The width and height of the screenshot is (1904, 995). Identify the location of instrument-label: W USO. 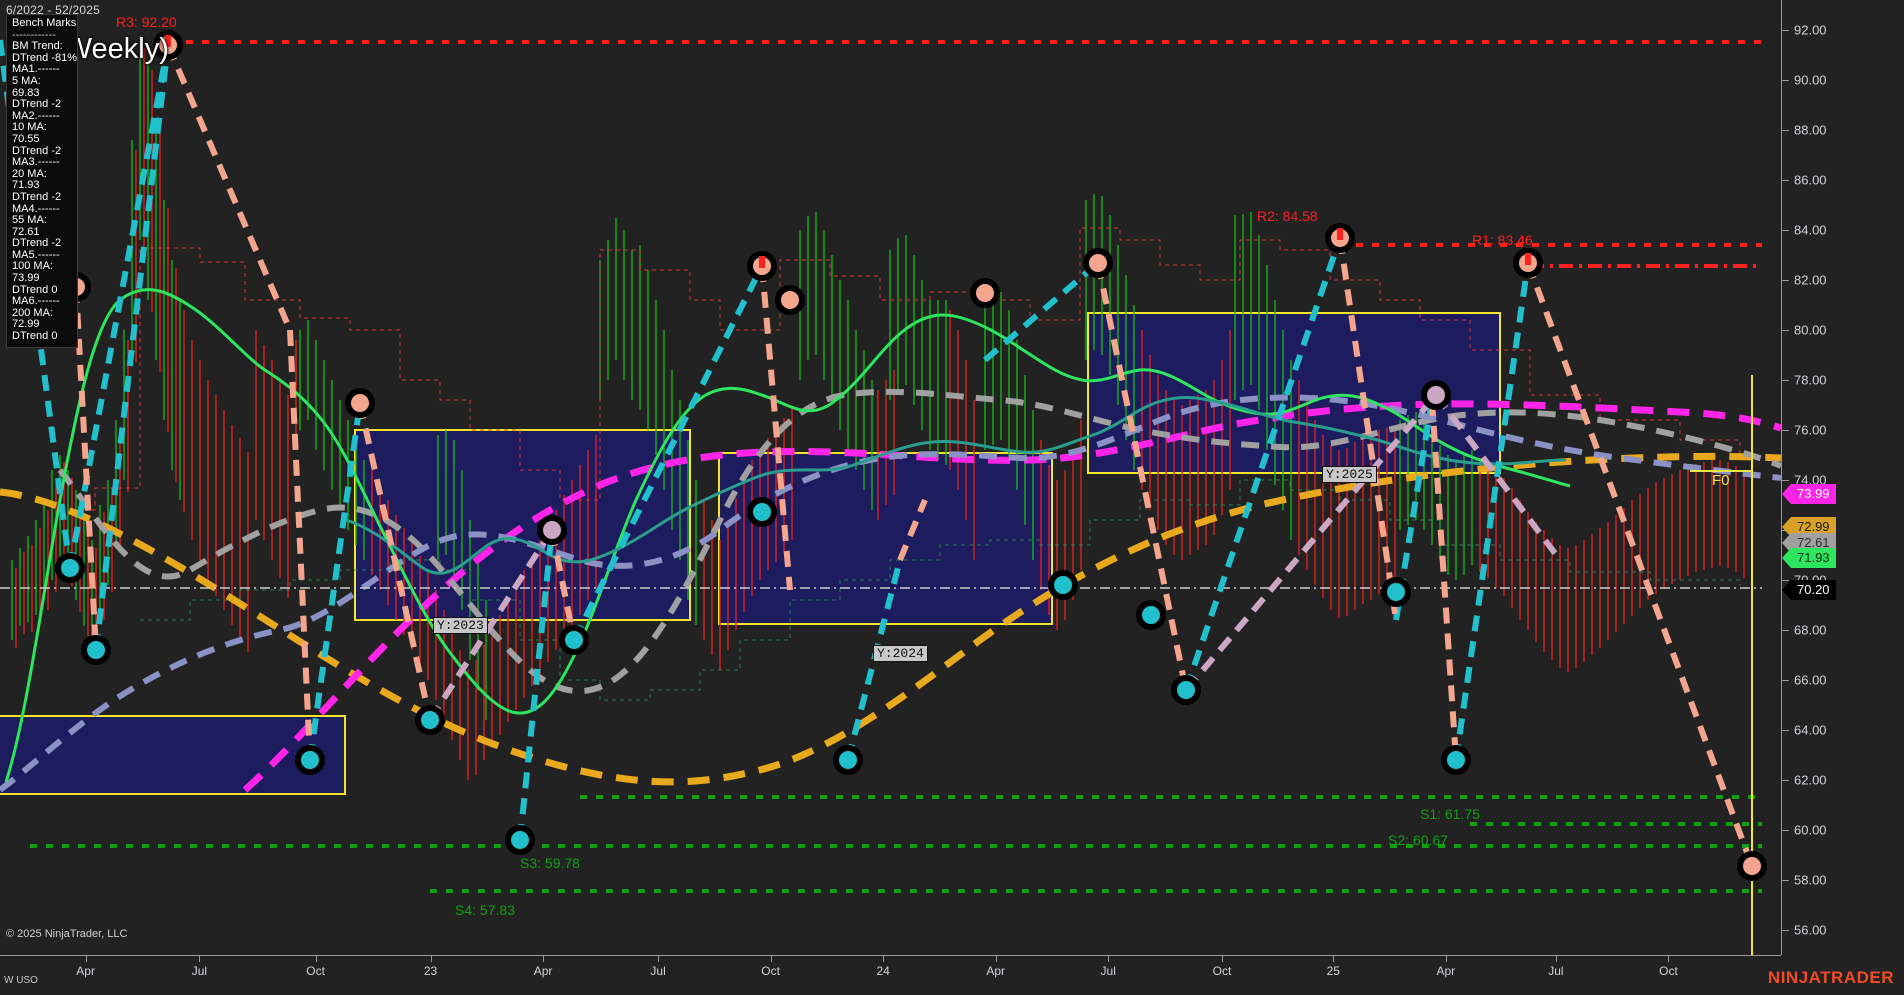
(21, 980).